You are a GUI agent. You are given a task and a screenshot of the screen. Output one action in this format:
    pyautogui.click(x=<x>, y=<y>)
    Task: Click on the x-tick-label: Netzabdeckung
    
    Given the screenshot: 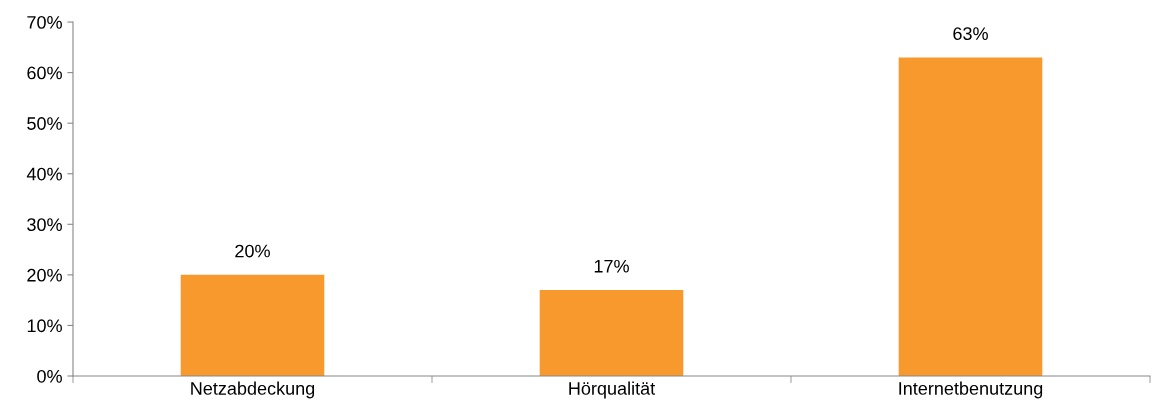 What is the action you would take?
    pyautogui.click(x=253, y=390)
    